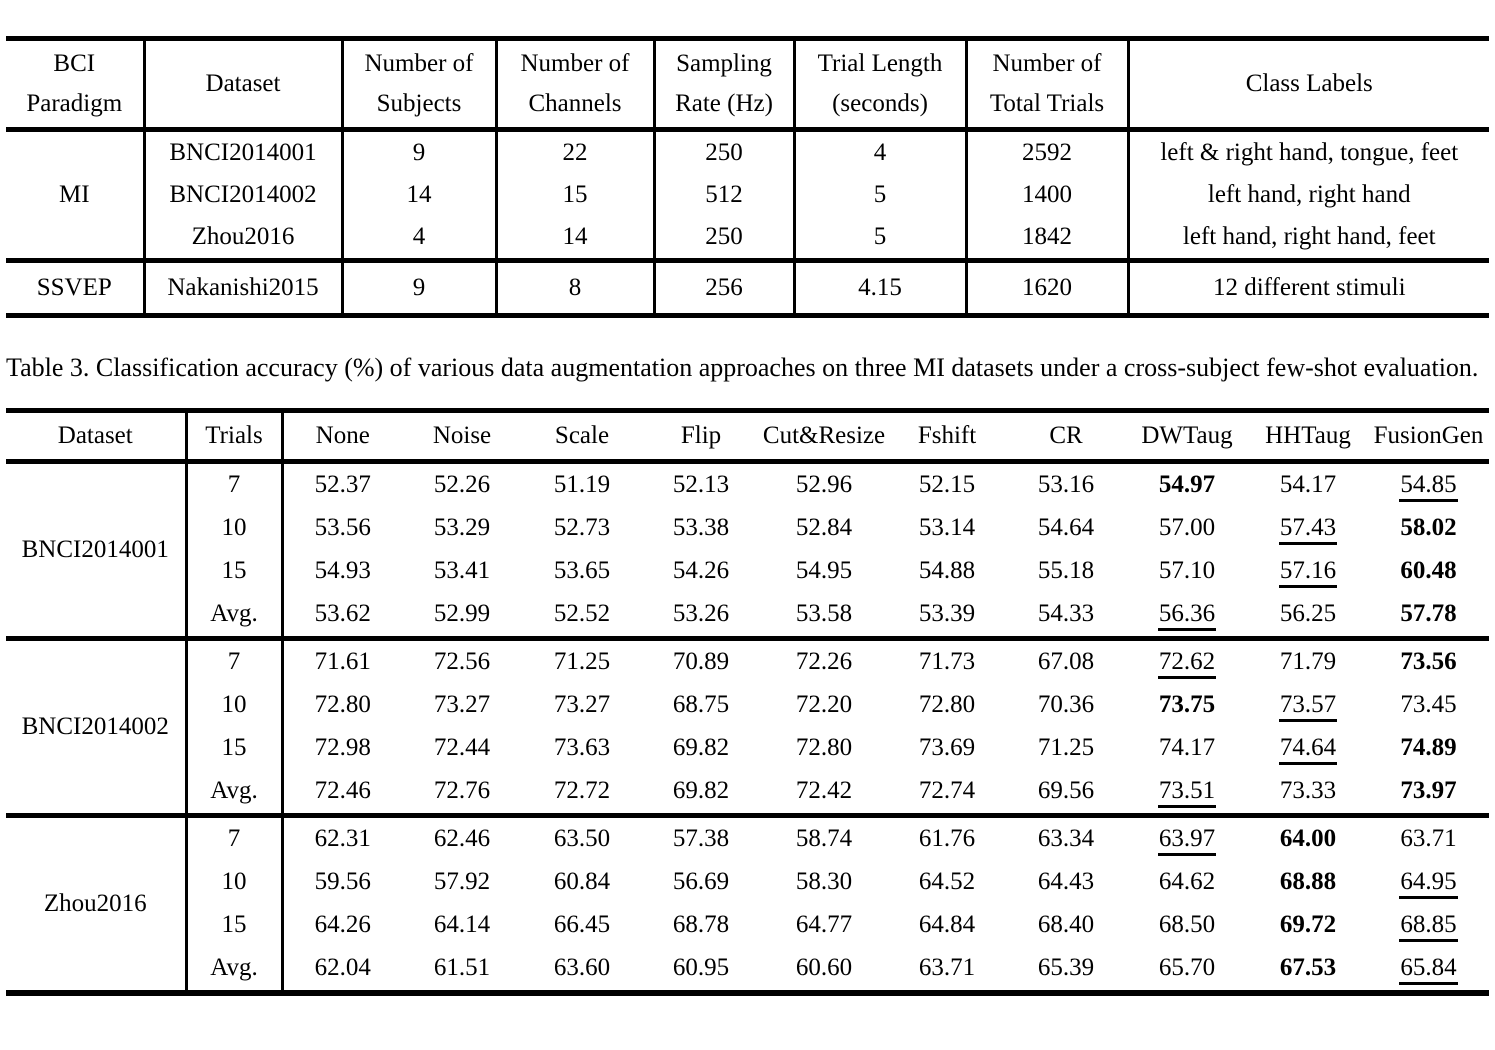 This screenshot has width=1495, height=1050. Describe the element at coordinates (244, 288) in the screenshot. I see `dataset-cell: Nakanishi2015` at that location.